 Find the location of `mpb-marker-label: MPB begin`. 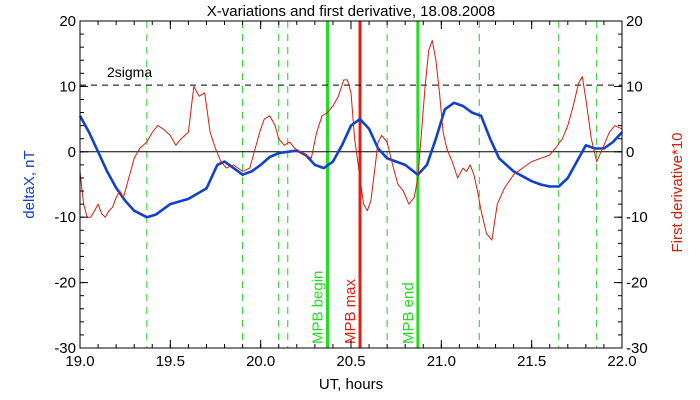

mpb-marker-label: MPB begin is located at coordinates (318, 307).